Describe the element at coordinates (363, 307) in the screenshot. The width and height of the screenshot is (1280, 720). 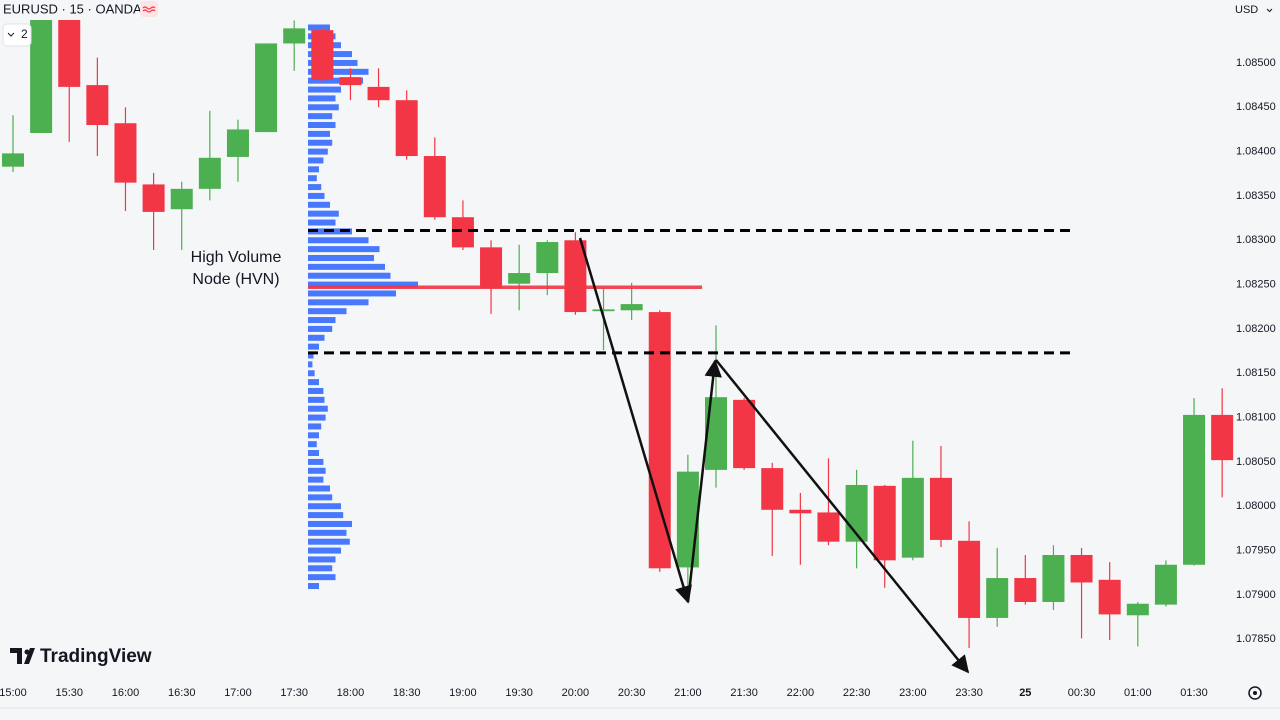
I see `volume-profile` at that location.